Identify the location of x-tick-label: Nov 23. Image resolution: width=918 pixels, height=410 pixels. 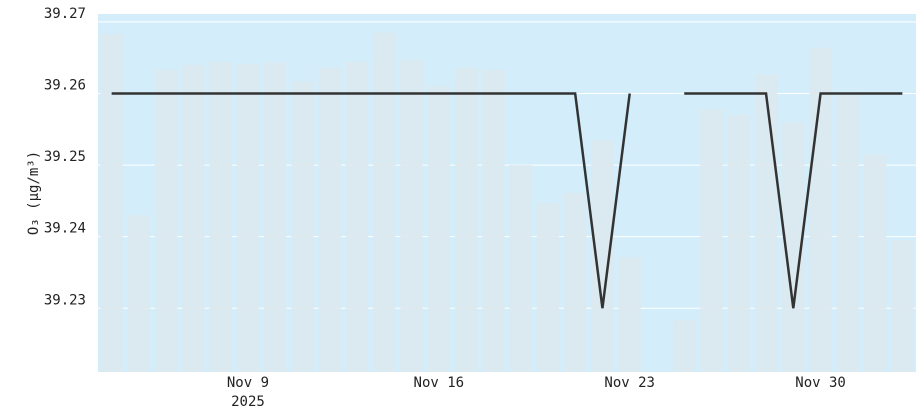
(629, 383).